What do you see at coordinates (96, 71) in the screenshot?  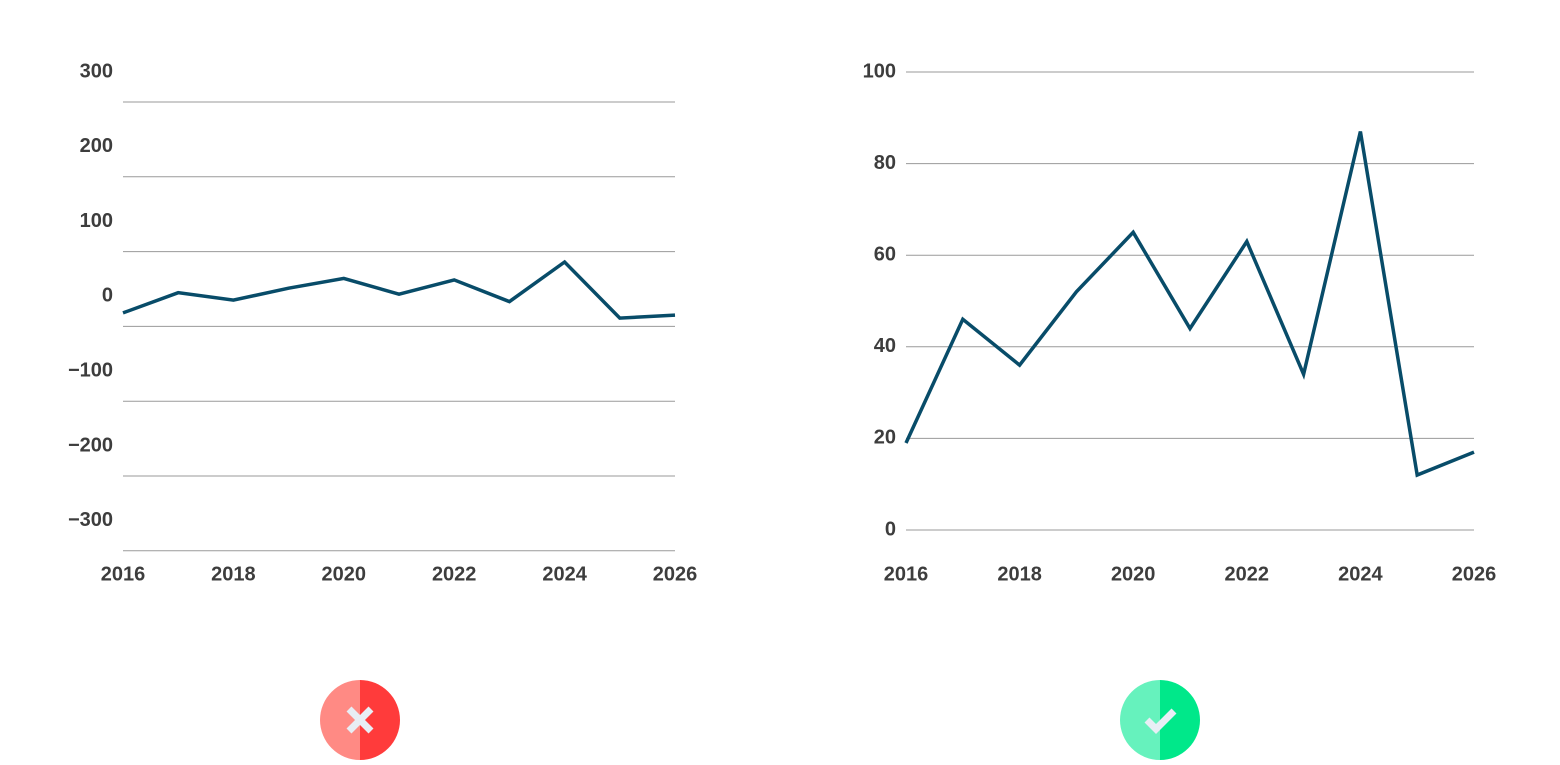 I see `y-tick-label: 300` at bounding box center [96, 71].